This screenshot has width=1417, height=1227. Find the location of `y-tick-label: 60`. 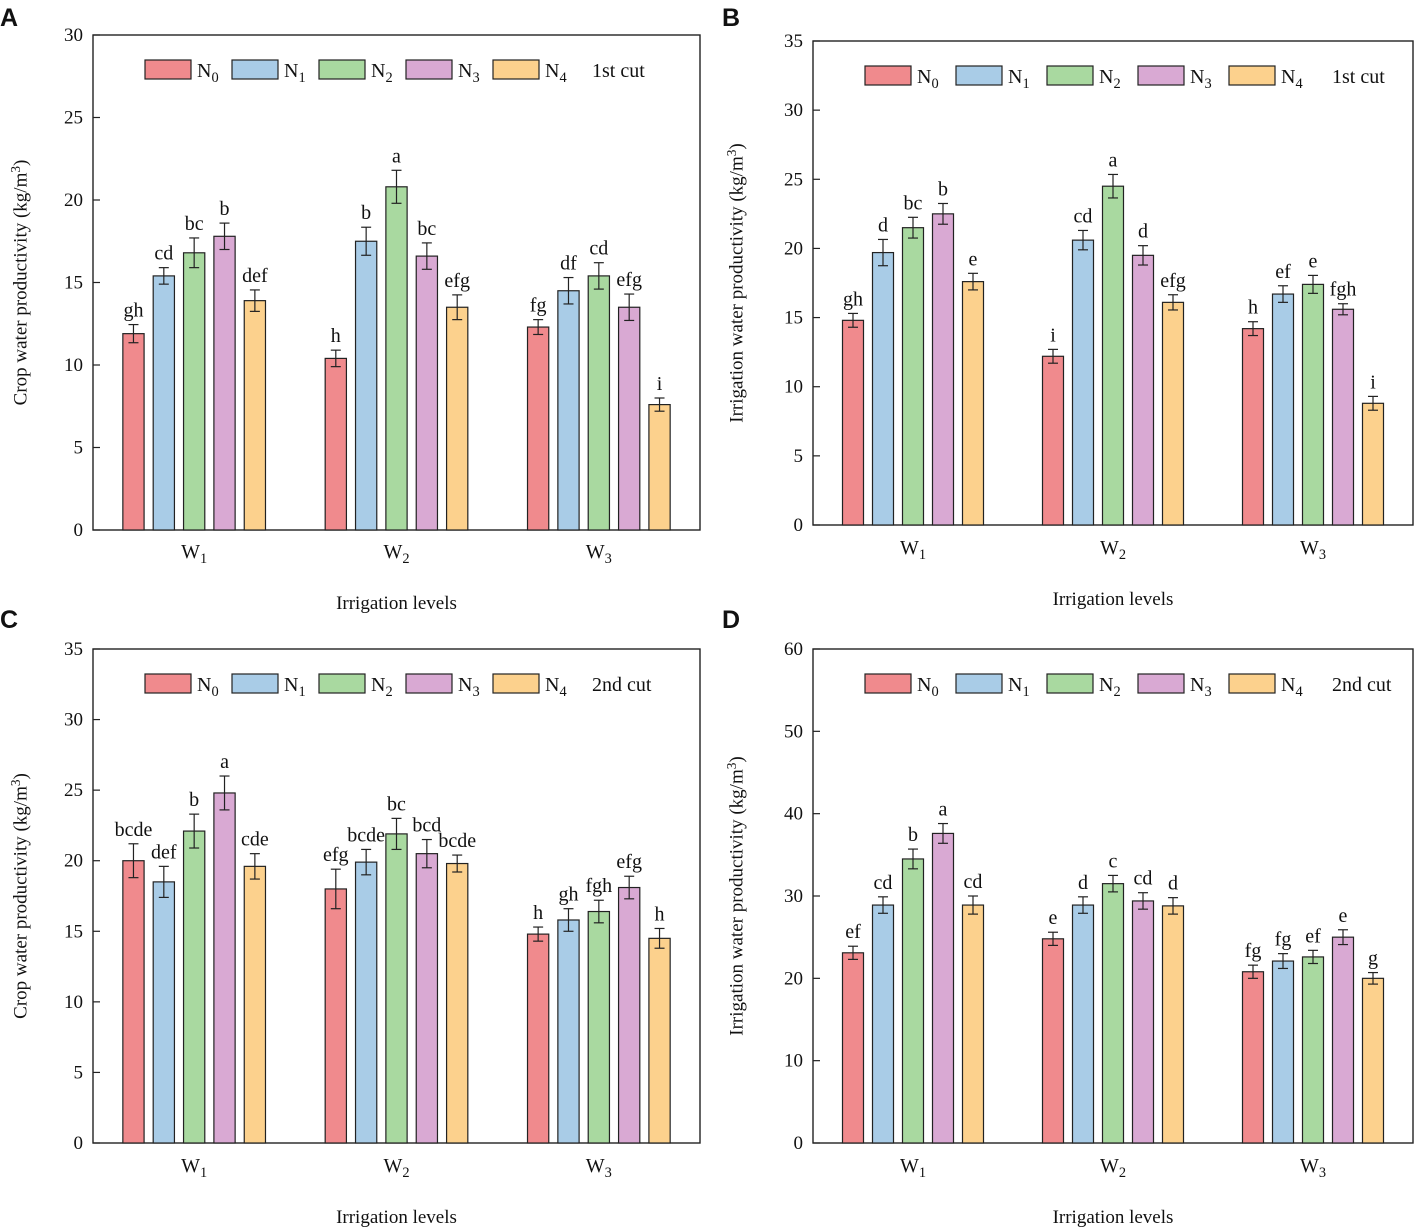

y-tick-label: 60 is located at coordinates (793, 649).